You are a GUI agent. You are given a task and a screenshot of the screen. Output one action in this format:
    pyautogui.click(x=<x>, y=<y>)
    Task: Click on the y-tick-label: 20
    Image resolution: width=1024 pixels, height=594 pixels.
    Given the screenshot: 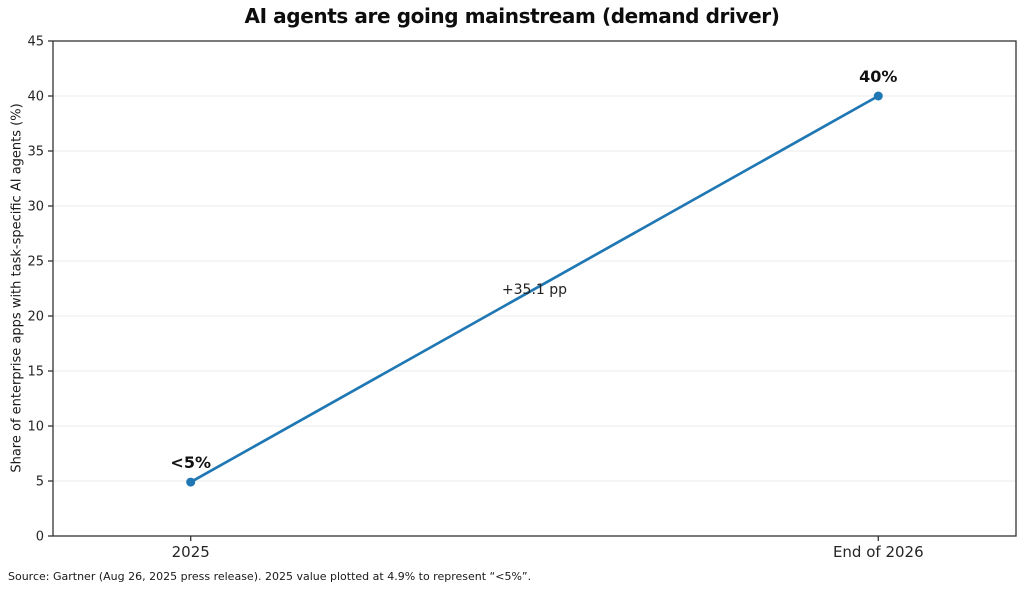 What is the action you would take?
    pyautogui.click(x=35, y=317)
    